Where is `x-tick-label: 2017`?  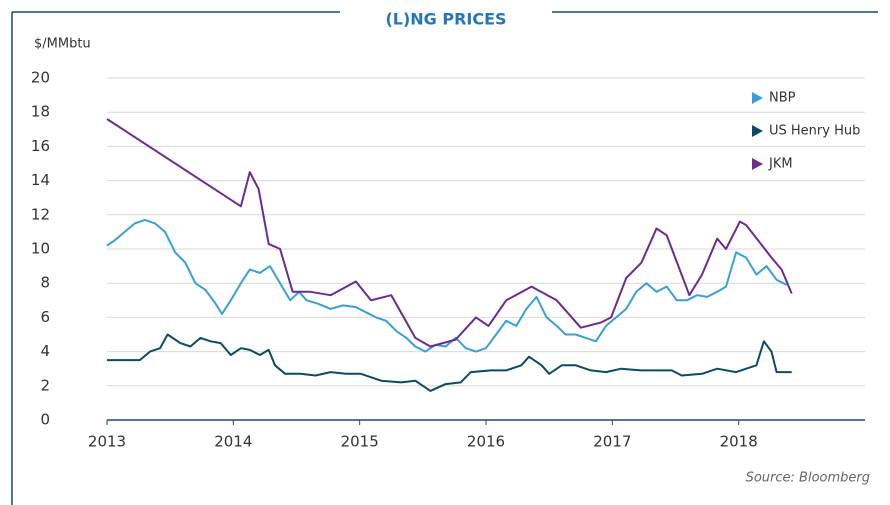
x-tick-label: 2017 is located at coordinates (612, 442).